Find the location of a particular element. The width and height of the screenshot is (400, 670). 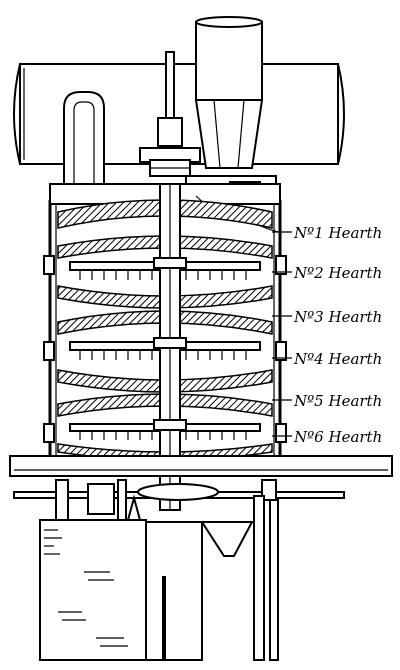

drive-gear is located at coordinates (179, 500).